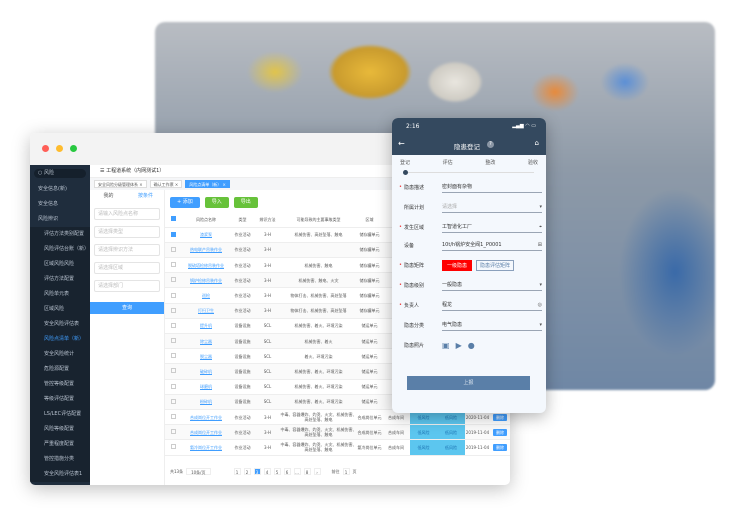  I want to click on name-input: 请输入风险点名称, so click(127, 214).